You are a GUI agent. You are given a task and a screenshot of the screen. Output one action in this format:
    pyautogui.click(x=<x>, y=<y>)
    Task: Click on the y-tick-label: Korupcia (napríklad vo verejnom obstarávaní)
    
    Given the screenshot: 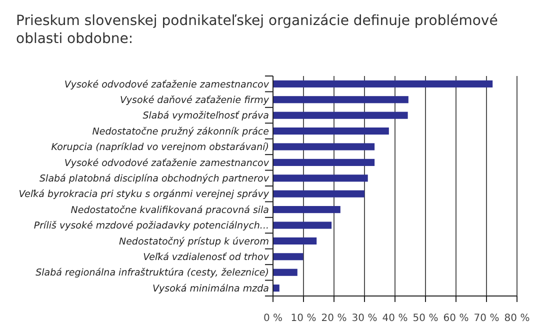 What is the action you would take?
    pyautogui.click(x=160, y=148)
    